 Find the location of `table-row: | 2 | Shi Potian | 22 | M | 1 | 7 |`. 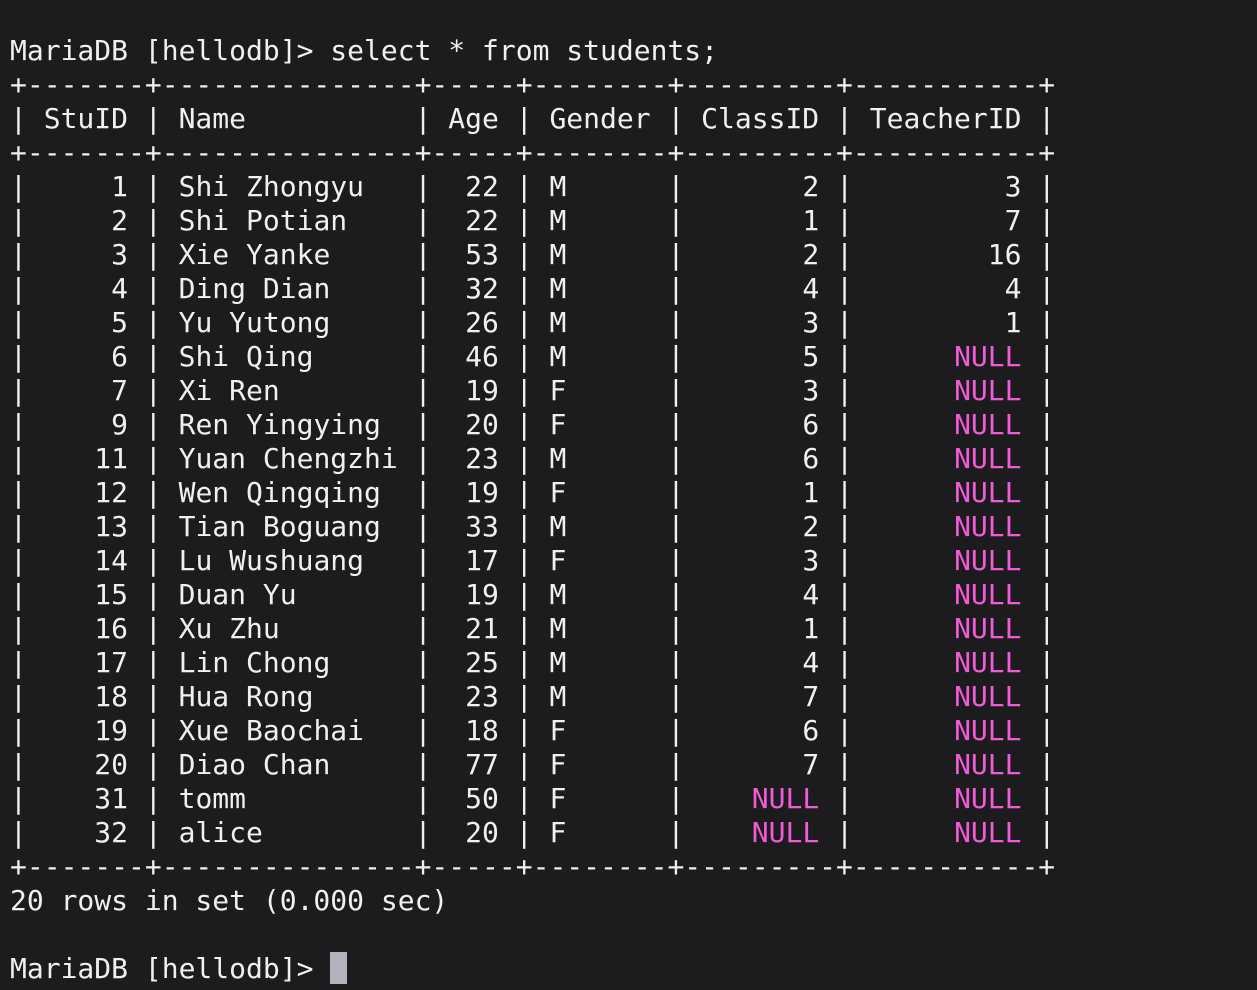

table-row: | 2 | Shi Potian | 22 | M | 1 | 7 | is located at coordinates (533, 220).